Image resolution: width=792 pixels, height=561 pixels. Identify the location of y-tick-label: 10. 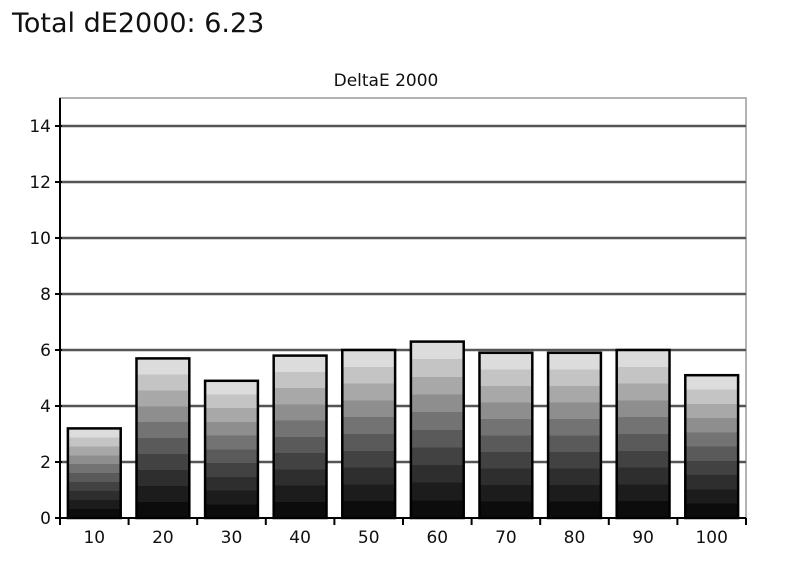
(40, 239).